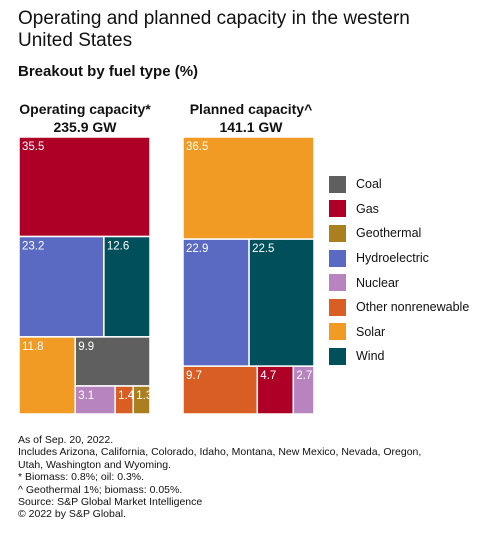 This screenshot has width=486, height=539. What do you see at coordinates (220, 390) in the screenshot?
I see `planned-cell-other-nonrenewable` at bounding box center [220, 390].